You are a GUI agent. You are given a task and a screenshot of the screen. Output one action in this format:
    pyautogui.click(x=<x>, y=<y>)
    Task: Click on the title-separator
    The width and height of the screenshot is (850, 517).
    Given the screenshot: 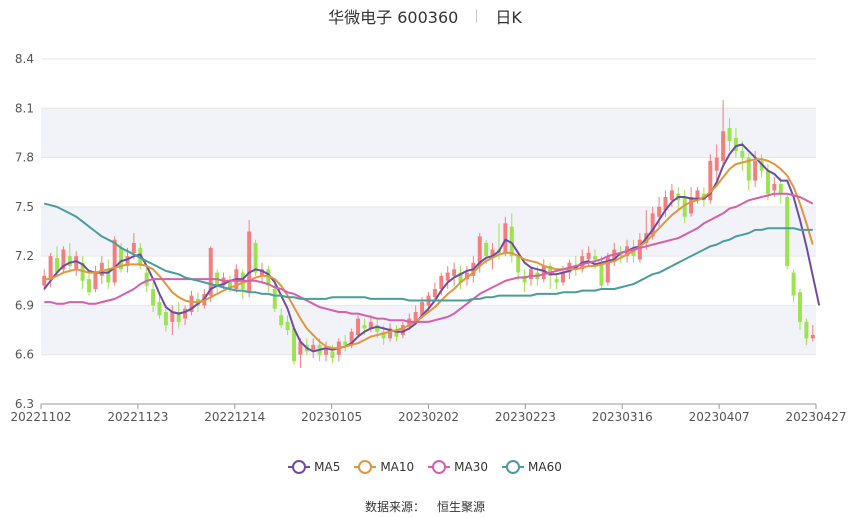 What is the action you would take?
    pyautogui.click(x=477, y=16)
    